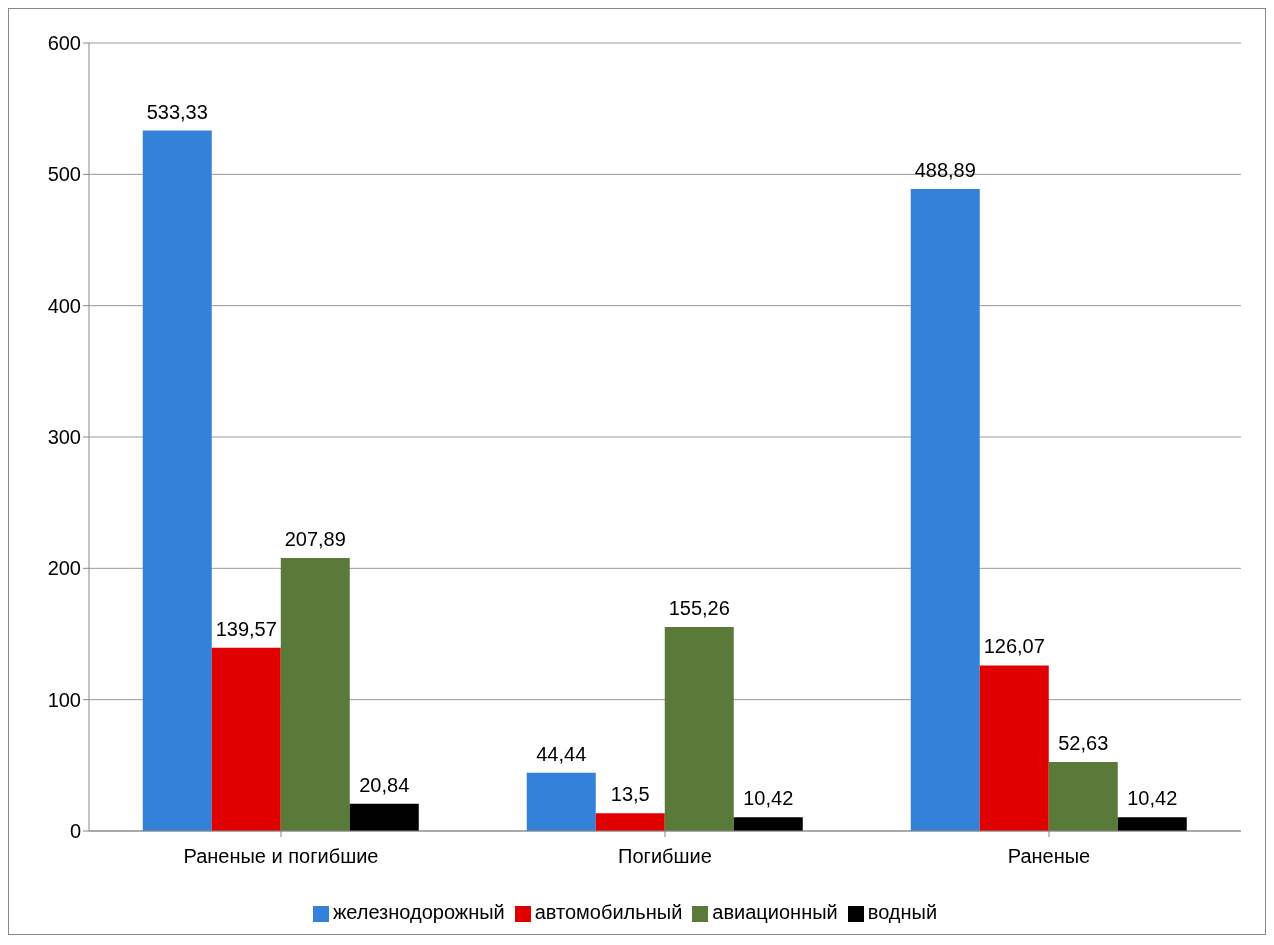  I want to click on data-label: 126,07, so click(1014, 646).